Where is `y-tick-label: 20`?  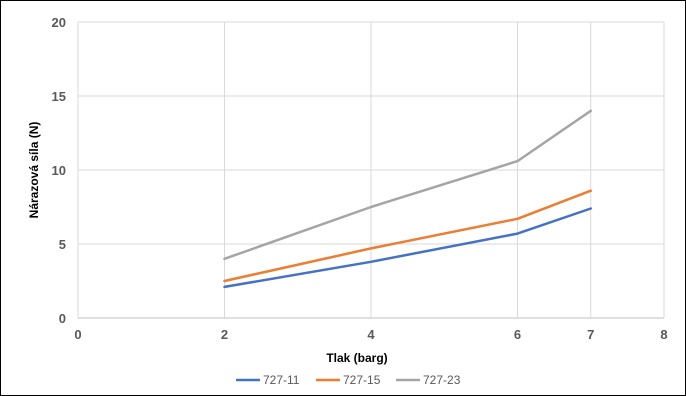
y-tick-label: 20 is located at coordinates (59, 22).